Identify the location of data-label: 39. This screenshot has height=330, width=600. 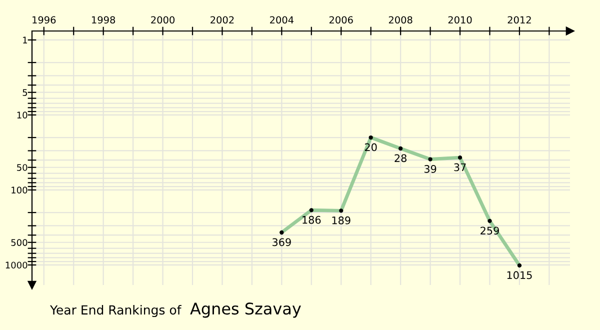
(430, 169).